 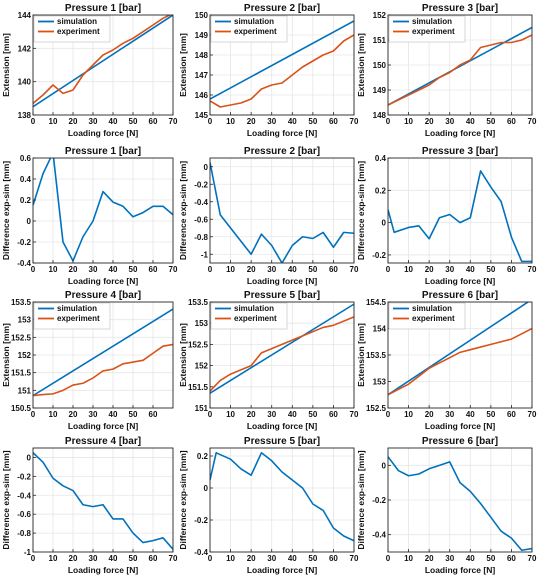 I want to click on plot-area, so click(x=460, y=210).